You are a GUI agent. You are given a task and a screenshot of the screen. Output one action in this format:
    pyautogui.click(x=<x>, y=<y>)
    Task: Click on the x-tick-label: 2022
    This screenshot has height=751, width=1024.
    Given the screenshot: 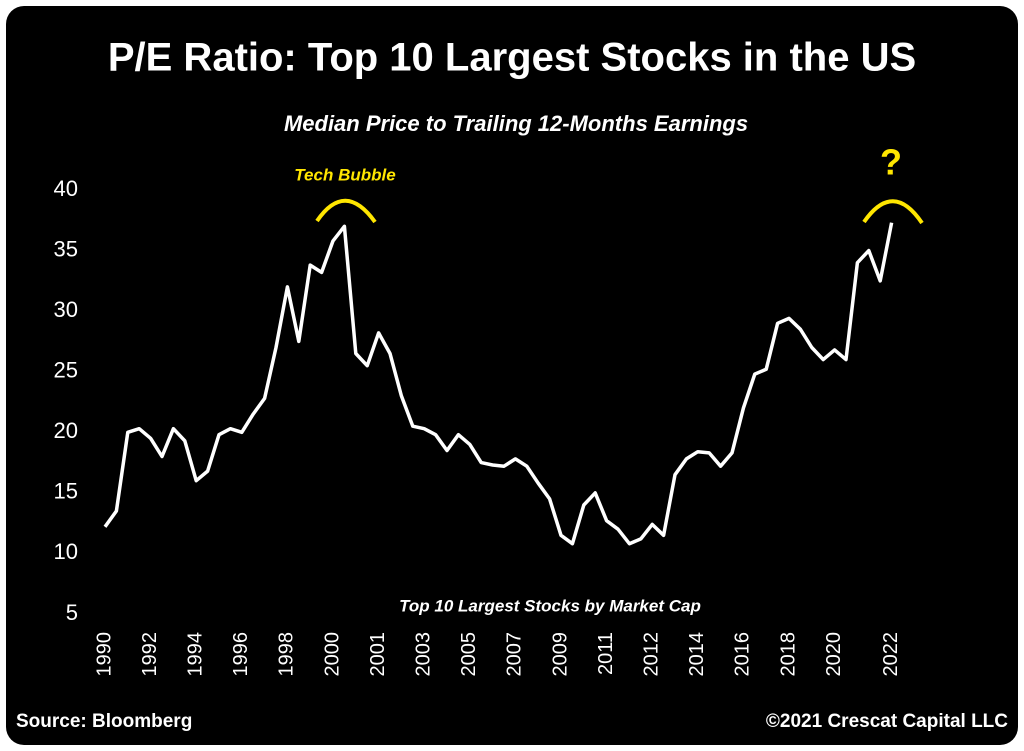 What is the action you would take?
    pyautogui.click(x=891, y=654)
    